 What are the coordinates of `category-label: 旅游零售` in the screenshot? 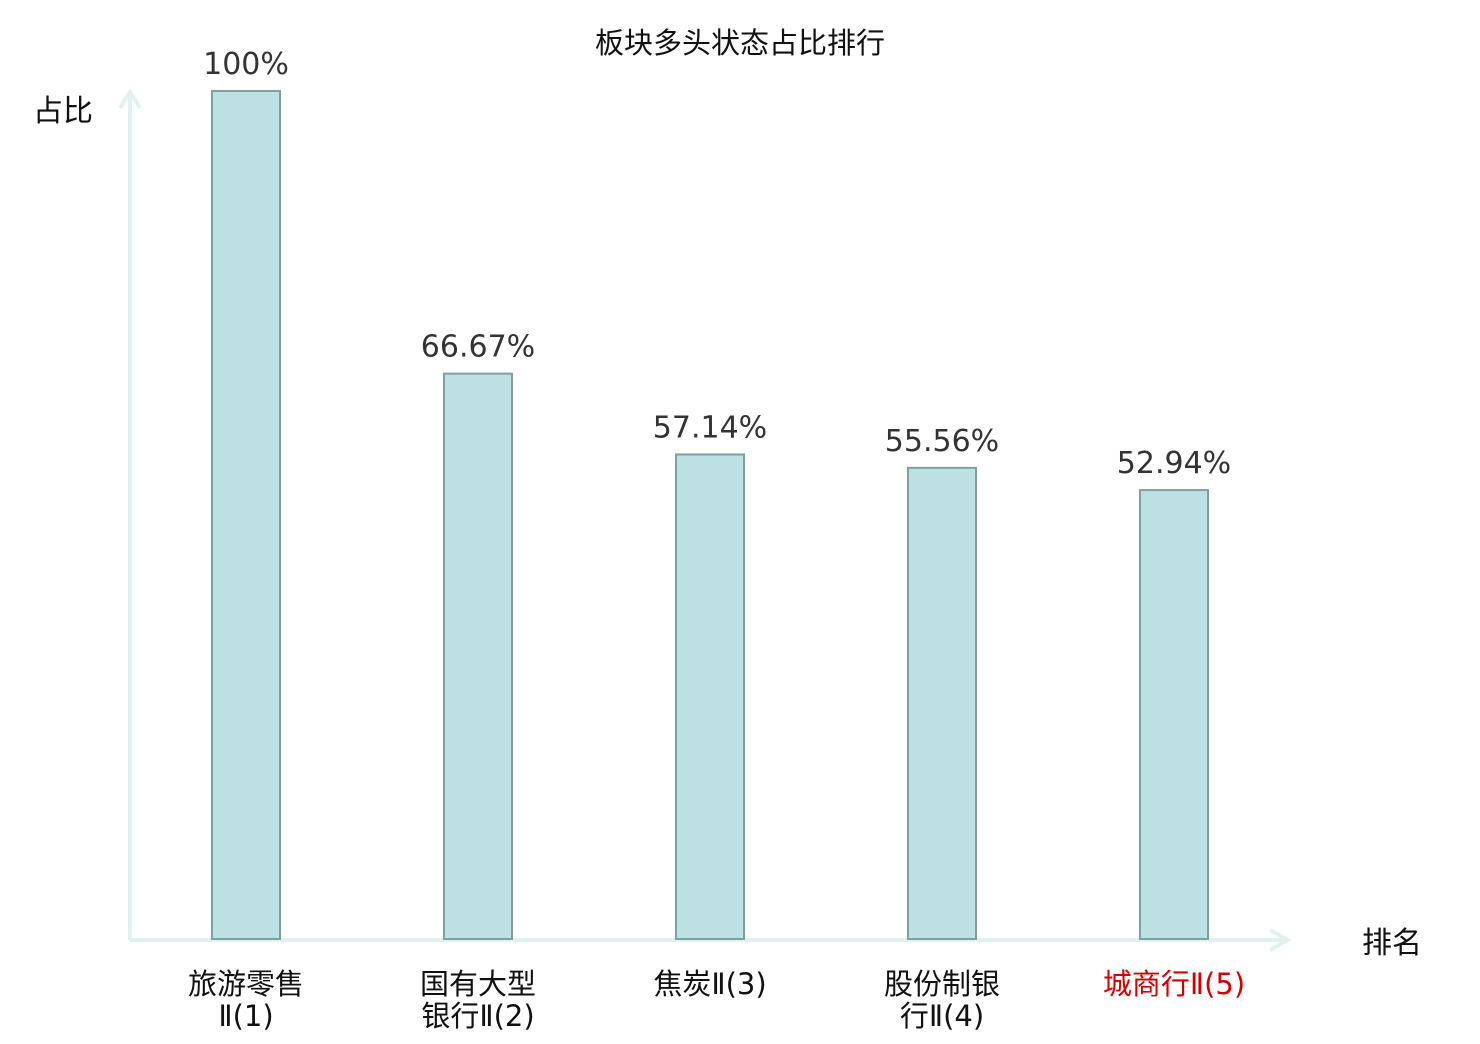 It's located at (246, 984).